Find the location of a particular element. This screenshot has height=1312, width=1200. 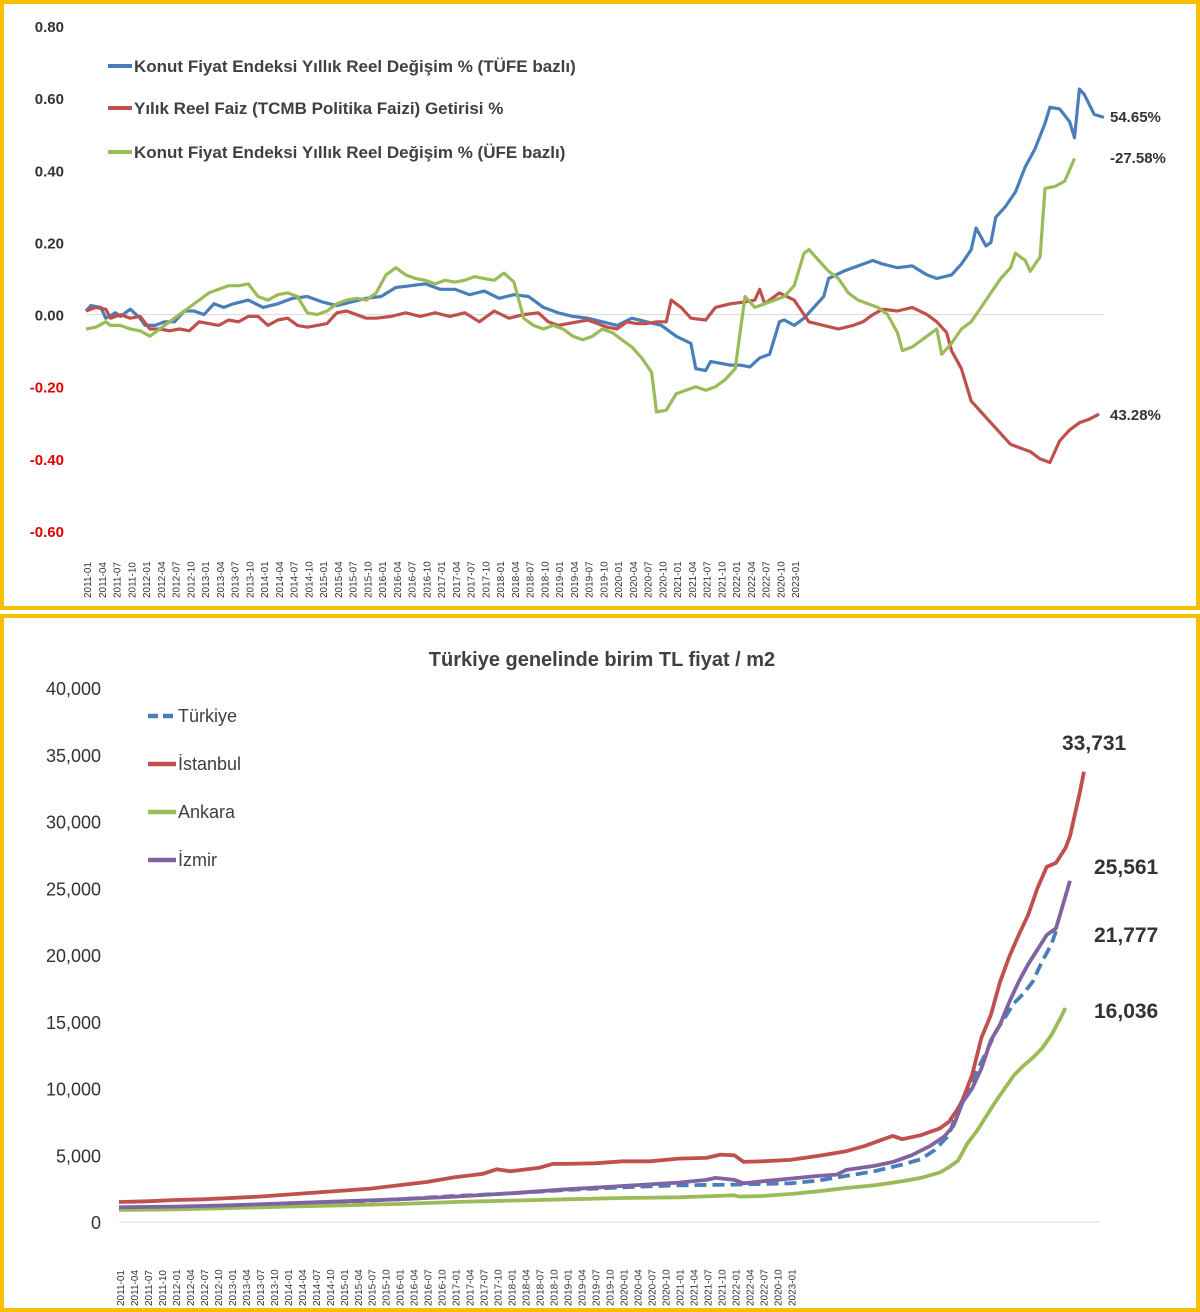

legend-label: Türkiye is located at coordinates (207, 716).